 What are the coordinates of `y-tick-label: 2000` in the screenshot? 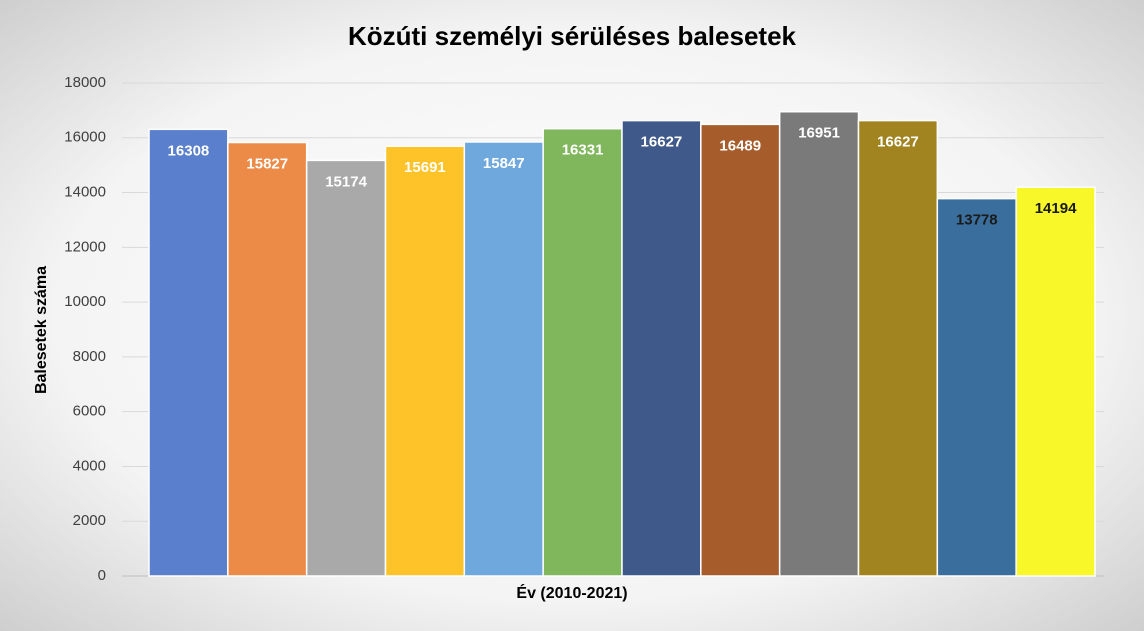 It's located at (89, 520).